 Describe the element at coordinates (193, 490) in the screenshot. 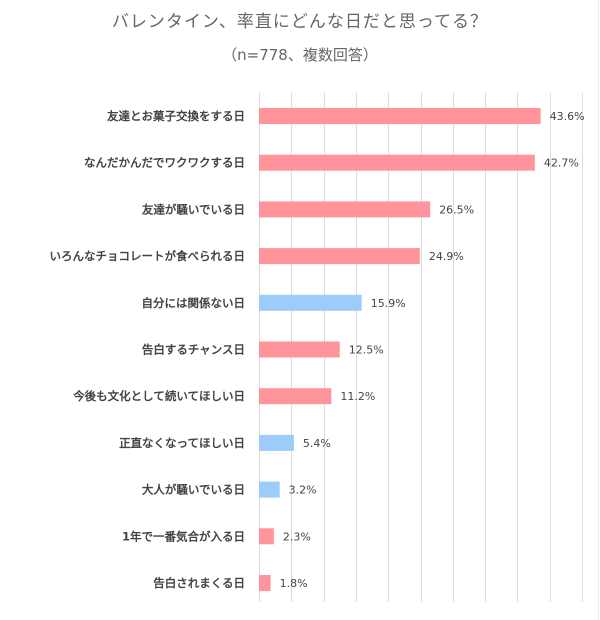

I see `category-label: 大人が騒いでいる日` at that location.